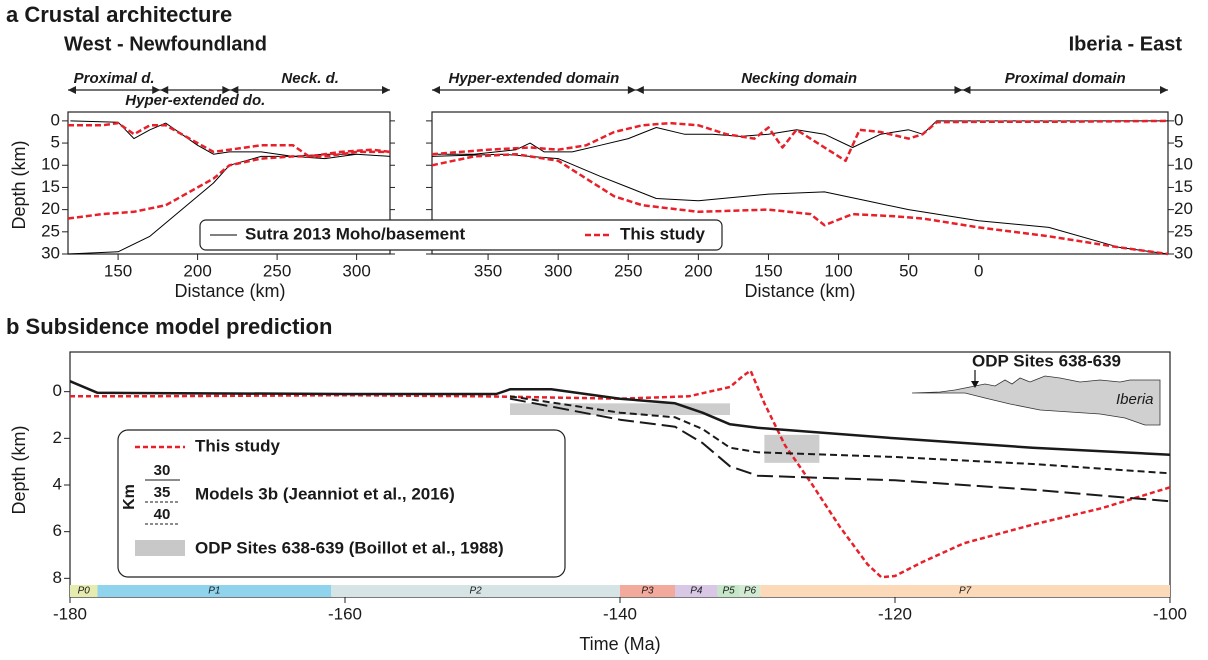  Describe the element at coordinates (160, 548) in the screenshot. I see `legend-swatch` at that location.